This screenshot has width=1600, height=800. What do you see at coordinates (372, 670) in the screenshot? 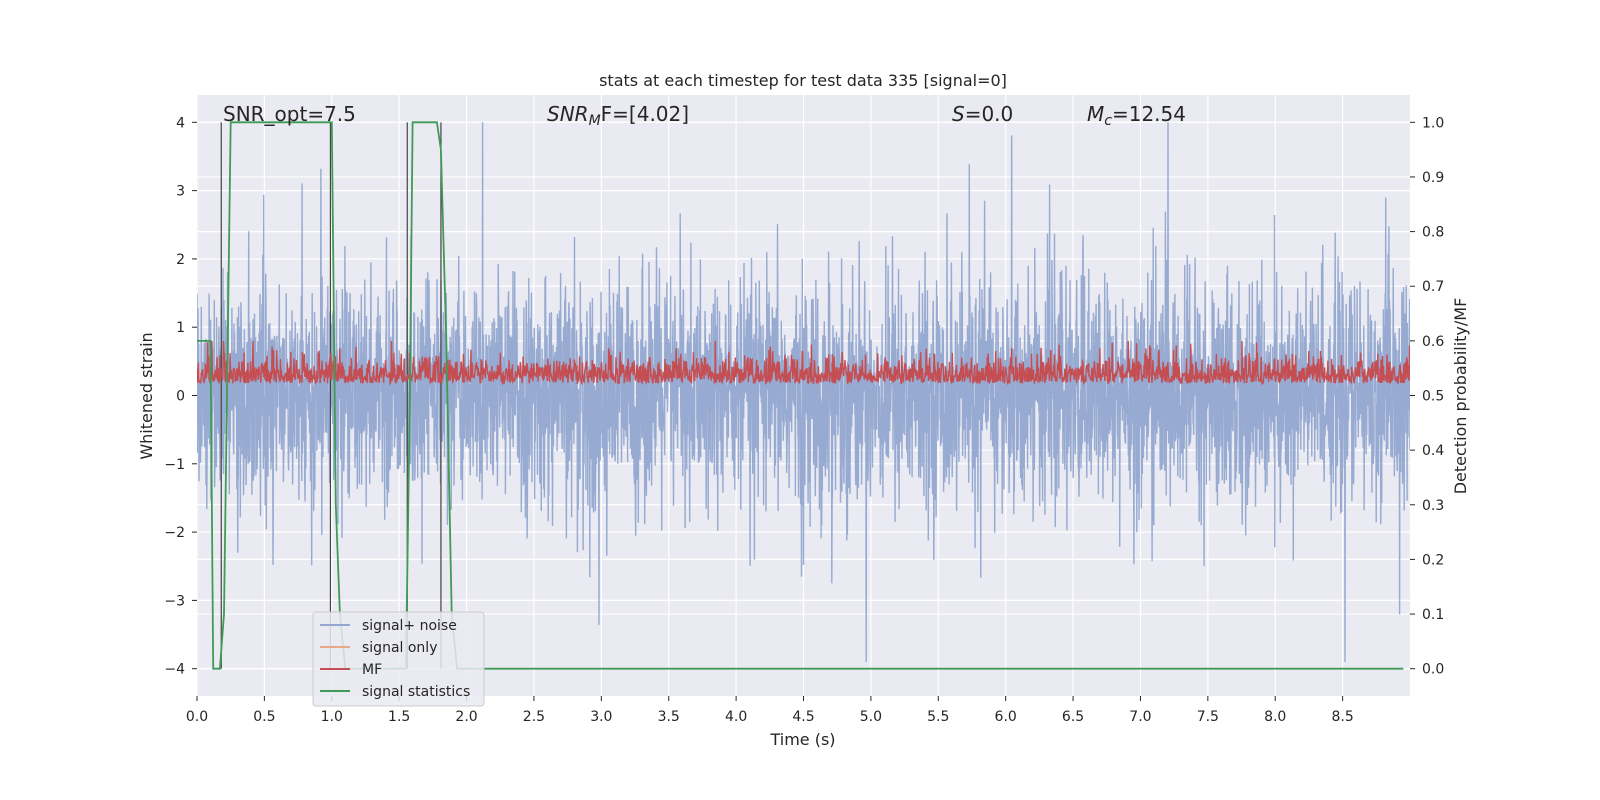
I see `legend-label-mf: MF` at bounding box center [372, 670].